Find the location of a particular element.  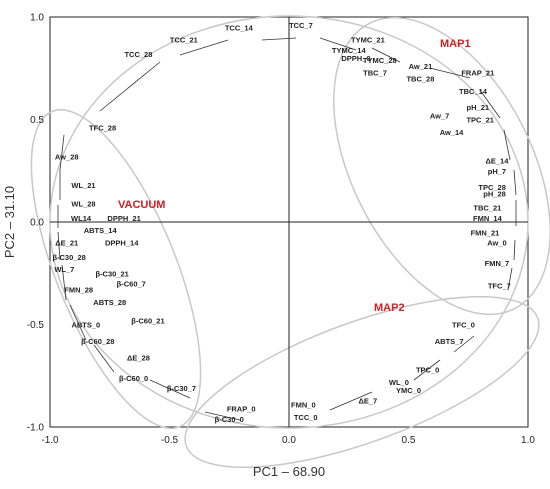

point-label: FRAP_0 is located at coordinates (241, 409).